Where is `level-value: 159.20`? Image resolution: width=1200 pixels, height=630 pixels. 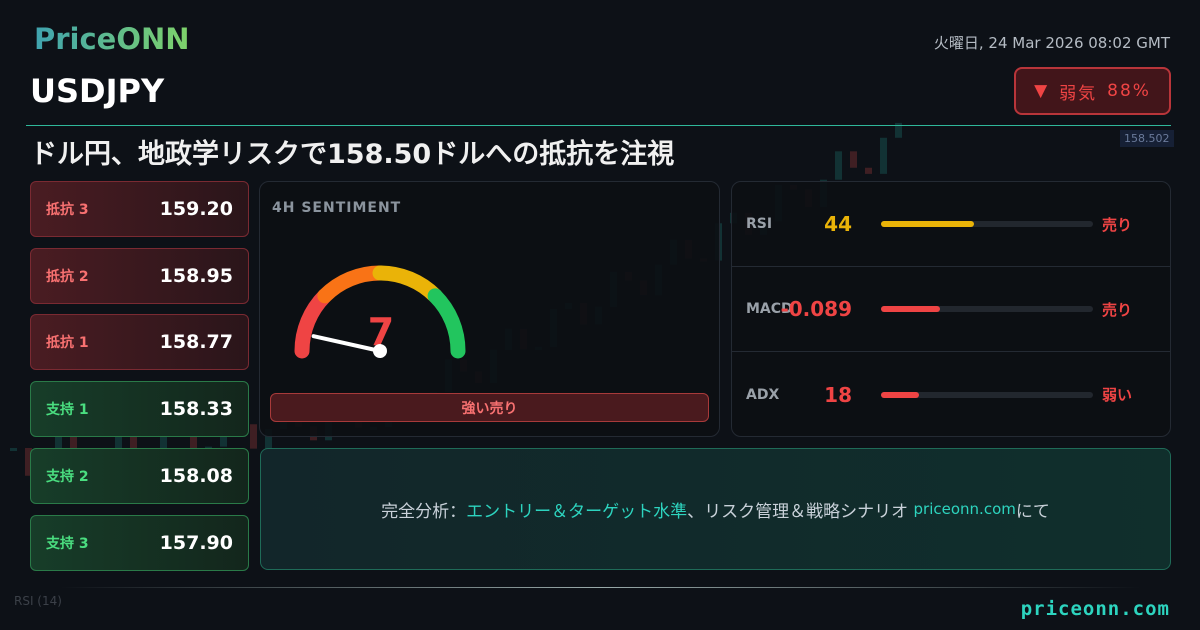
level-value: 159.20 is located at coordinates (196, 209).